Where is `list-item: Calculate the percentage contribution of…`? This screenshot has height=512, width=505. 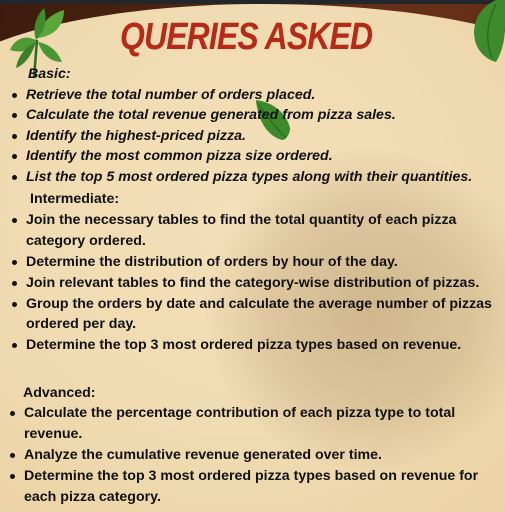
list-item: Calculate the percentage contribution of… is located at coordinates (254, 423).